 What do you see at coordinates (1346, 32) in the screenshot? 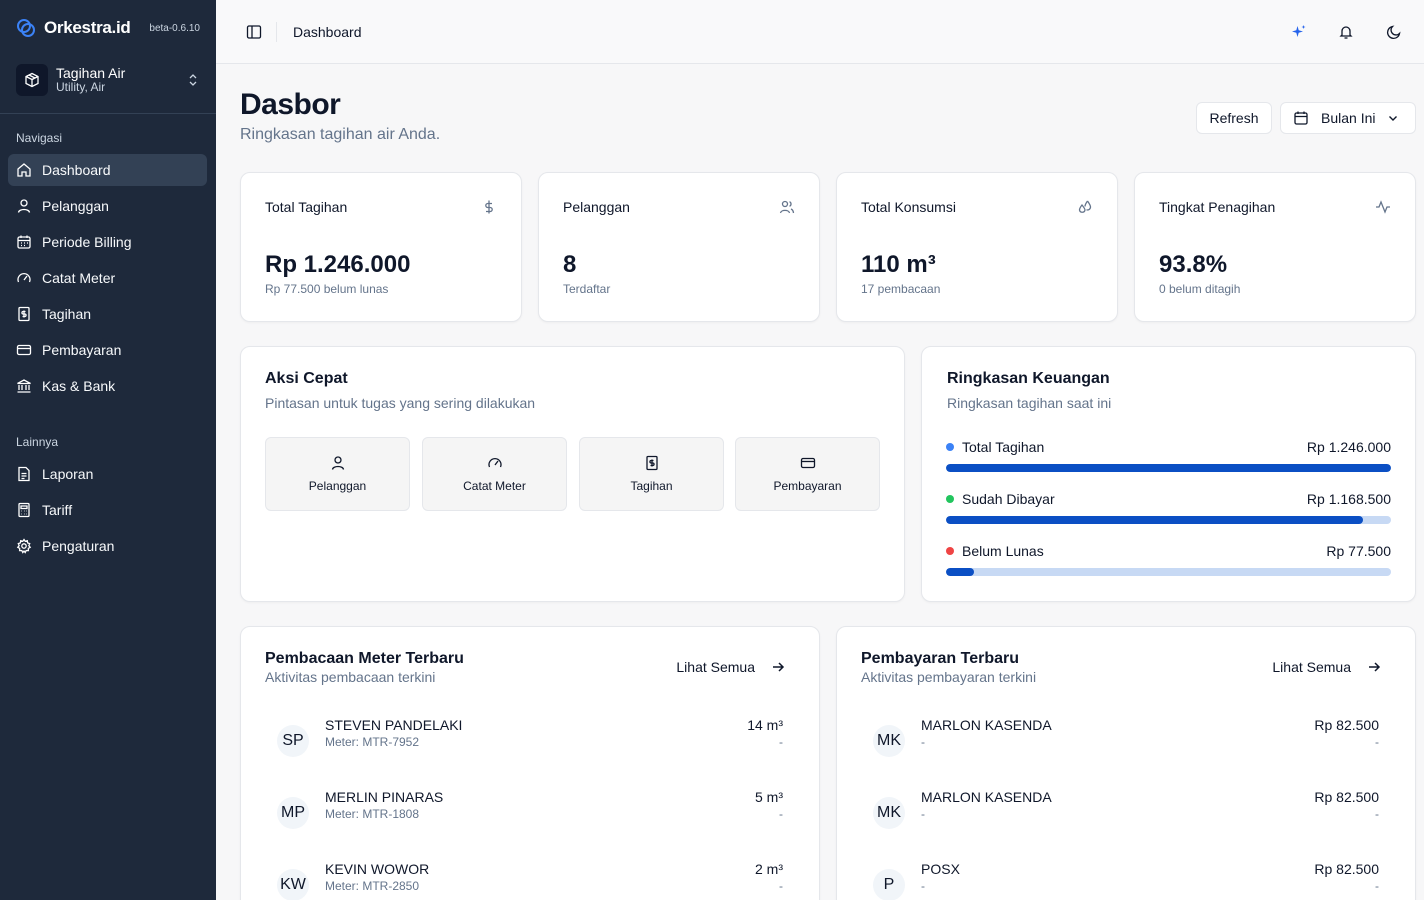
I see `bell-icon` at bounding box center [1346, 32].